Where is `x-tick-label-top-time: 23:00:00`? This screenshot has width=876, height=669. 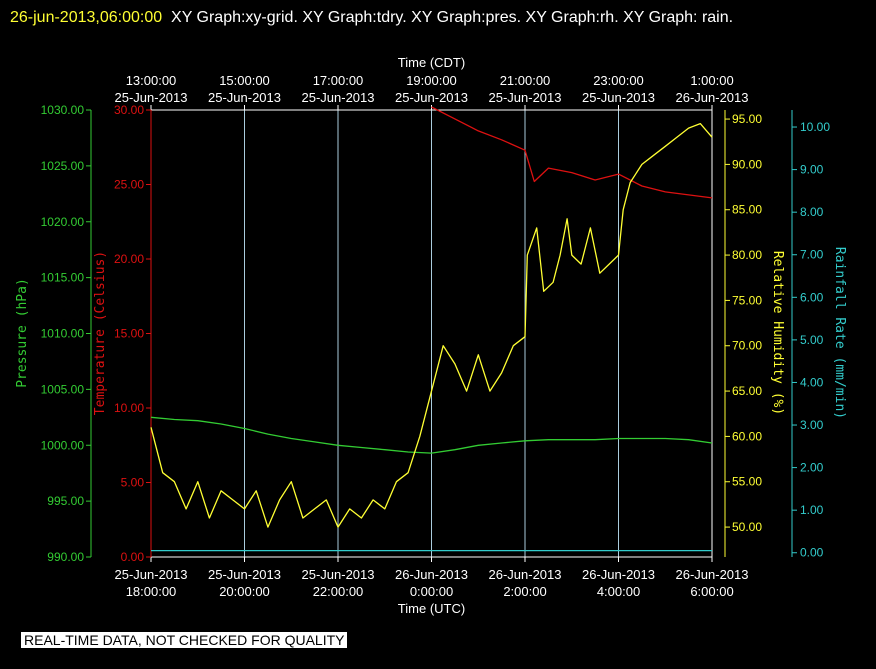 x-tick-label-top-time: 23:00:00 is located at coordinates (618, 80).